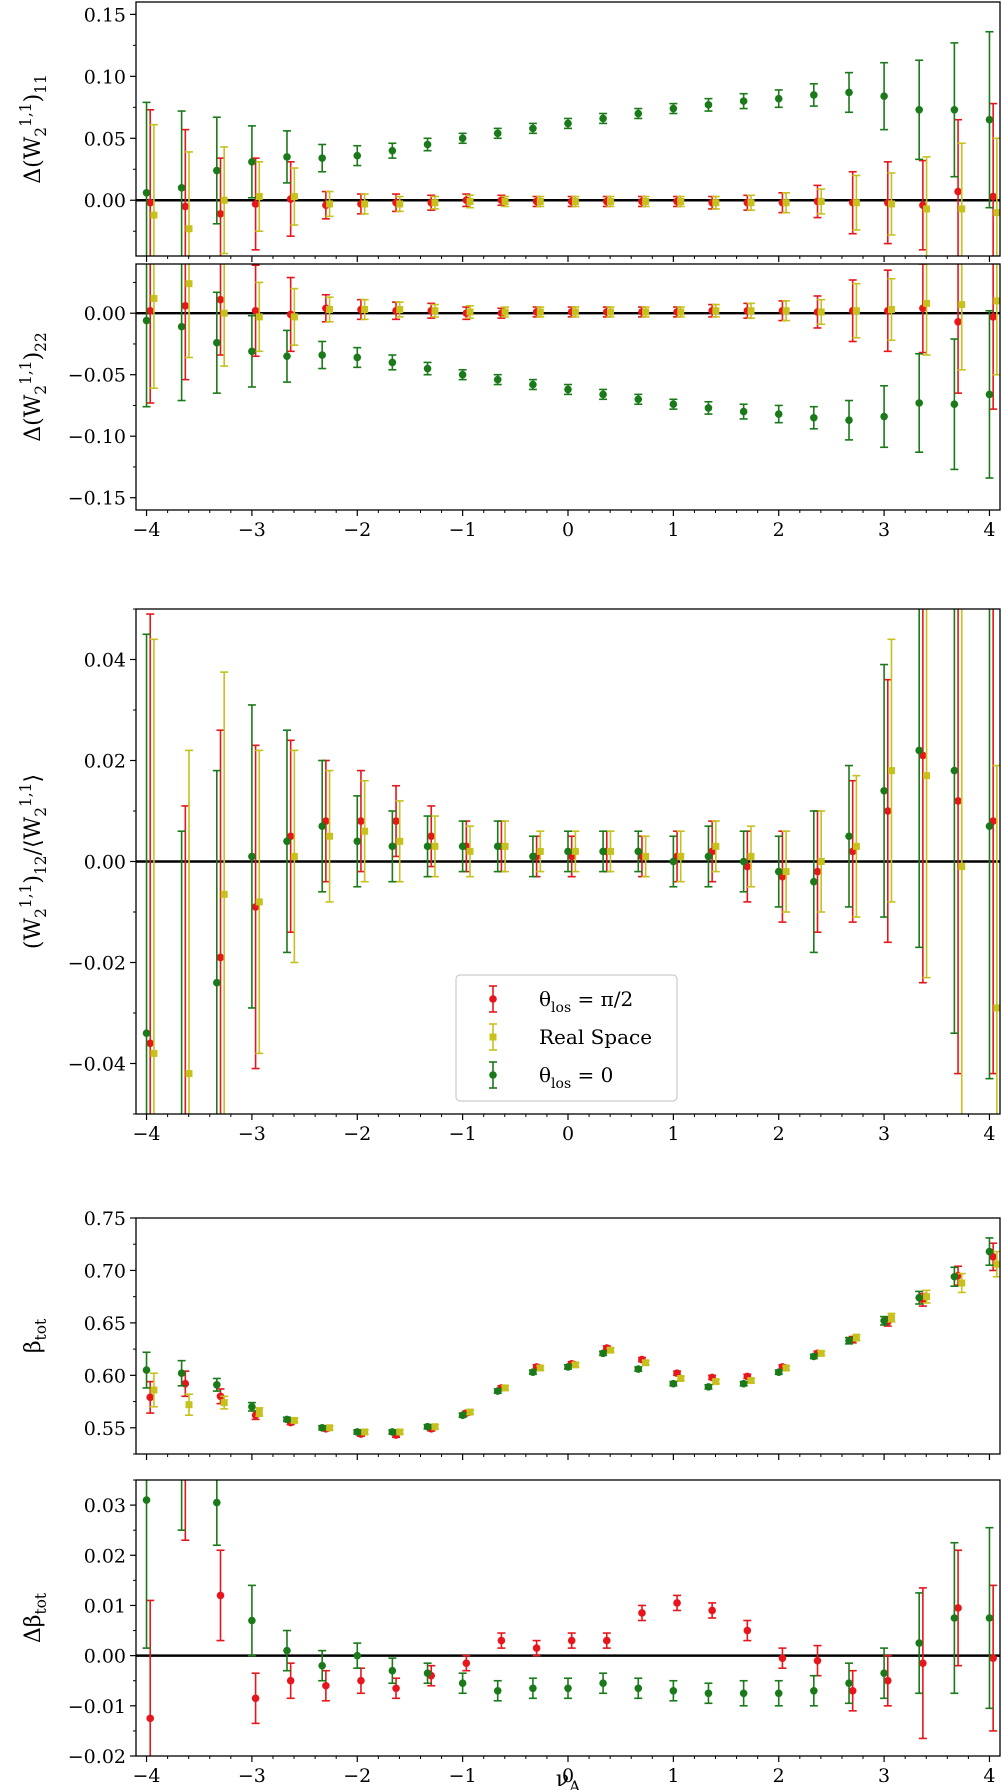 The width and height of the screenshot is (1001, 1790). What do you see at coordinates (576, 1077) in the screenshot?
I see `legend-label: θlos = 0` at bounding box center [576, 1077].